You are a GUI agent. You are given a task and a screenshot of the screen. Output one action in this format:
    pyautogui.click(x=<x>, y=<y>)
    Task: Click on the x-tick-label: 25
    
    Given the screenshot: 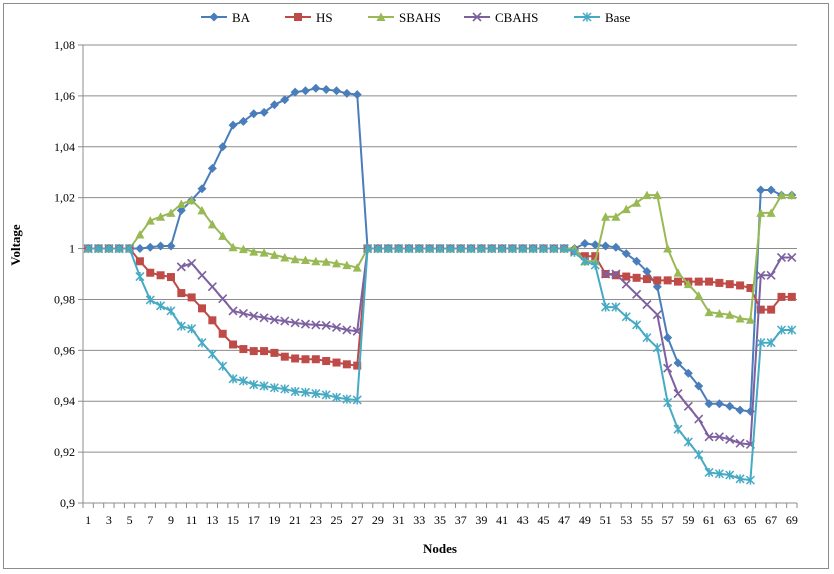 What is the action you would take?
    pyautogui.click(x=337, y=520)
    